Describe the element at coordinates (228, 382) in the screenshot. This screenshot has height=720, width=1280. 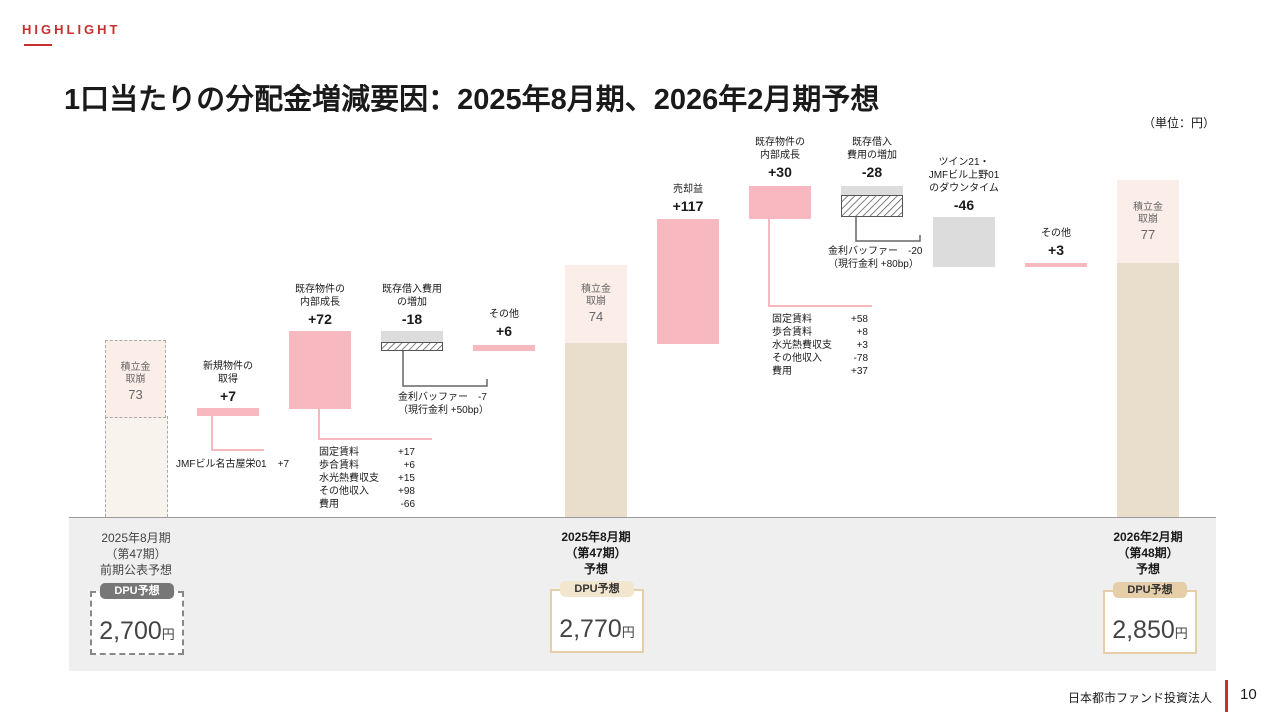
I see `step-label-new-property: 新規物件の 取得 +7` at that location.